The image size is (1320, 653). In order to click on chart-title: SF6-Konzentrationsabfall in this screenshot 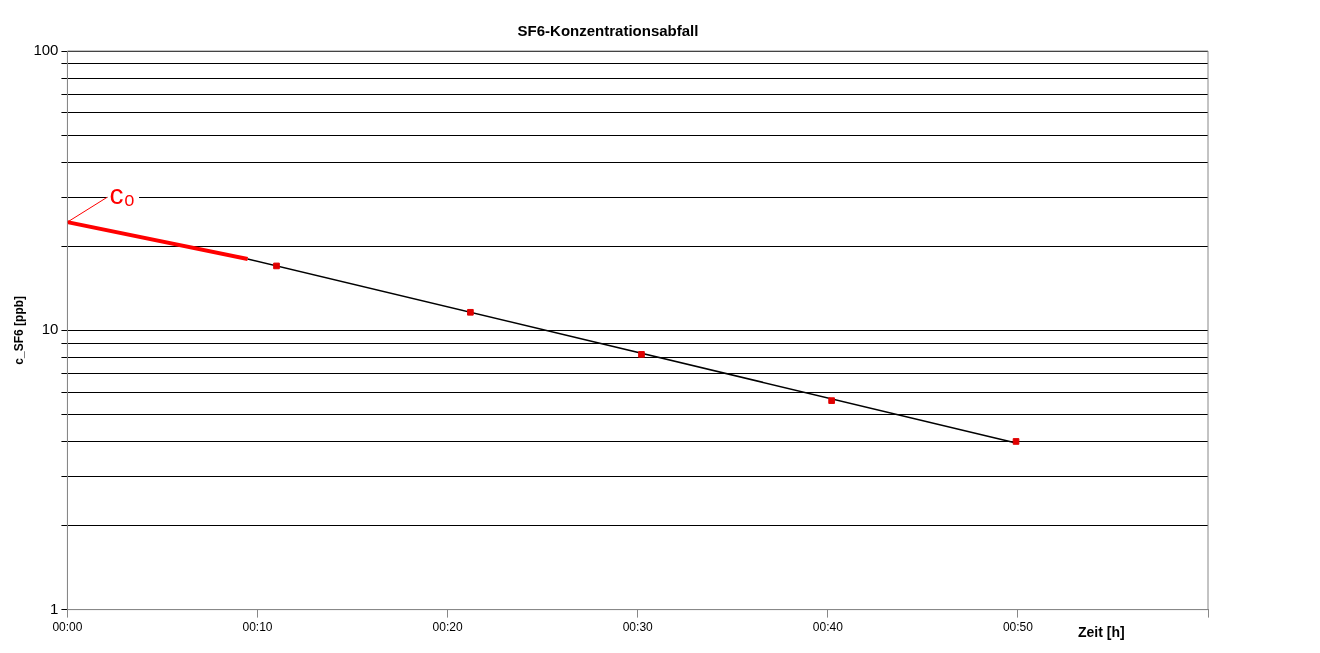, I will do `click(608, 31)`.